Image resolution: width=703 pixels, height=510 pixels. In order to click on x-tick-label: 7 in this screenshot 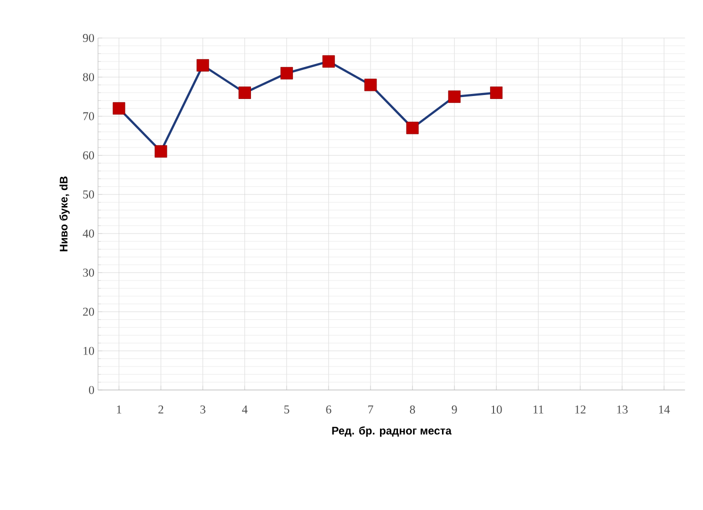, I will do `click(371, 410)`.